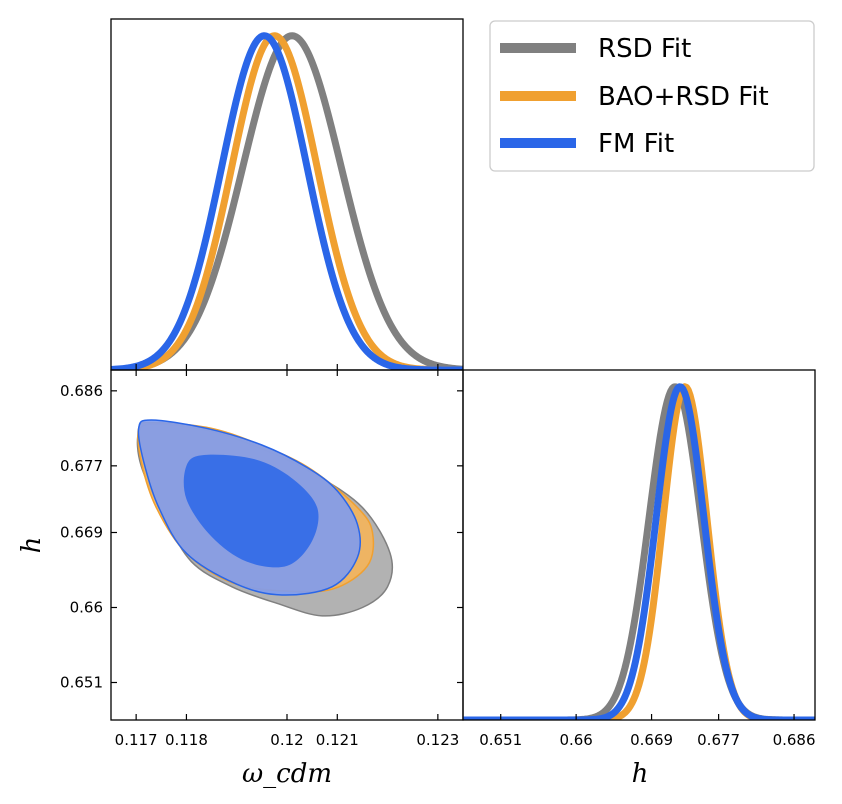 This screenshot has height=804, width=842. I want to click on legend-label-bao-rsd: BAO+RSD Fit, so click(683, 97).